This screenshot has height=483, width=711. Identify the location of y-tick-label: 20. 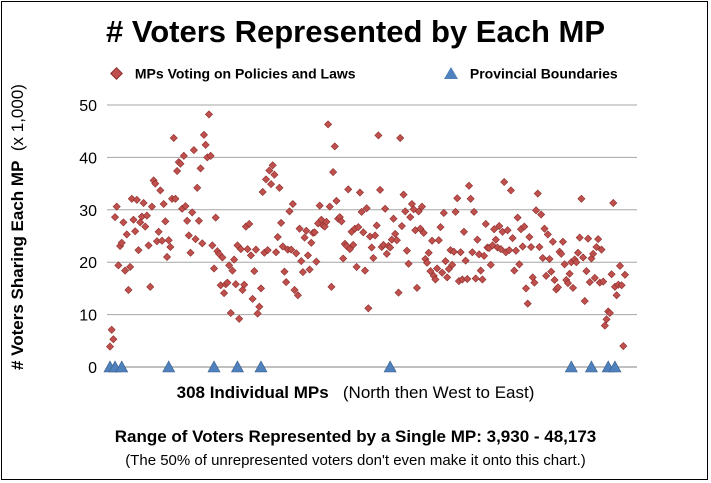
(88, 263).